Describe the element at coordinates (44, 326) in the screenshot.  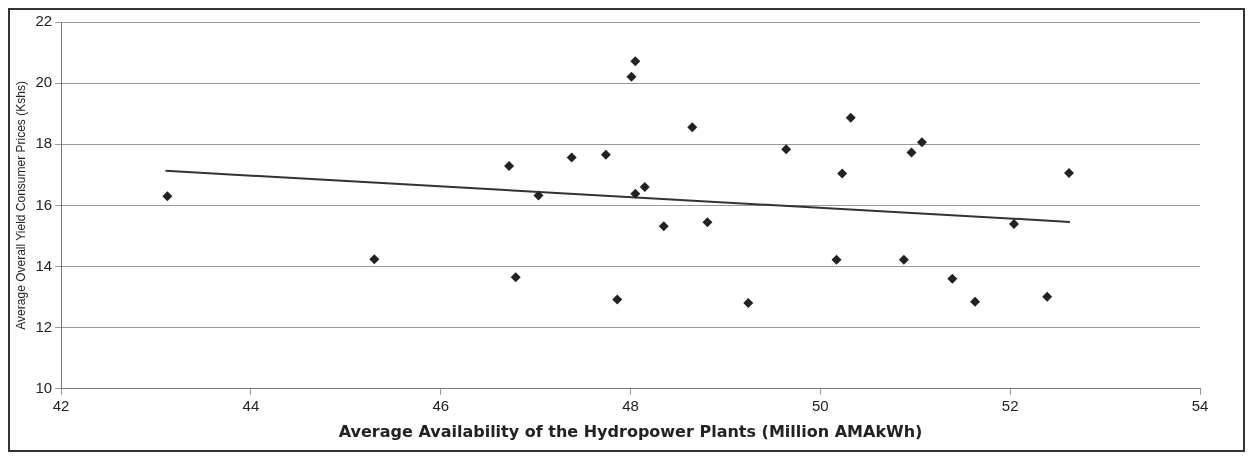
I see `y-tick-label: 12` at that location.